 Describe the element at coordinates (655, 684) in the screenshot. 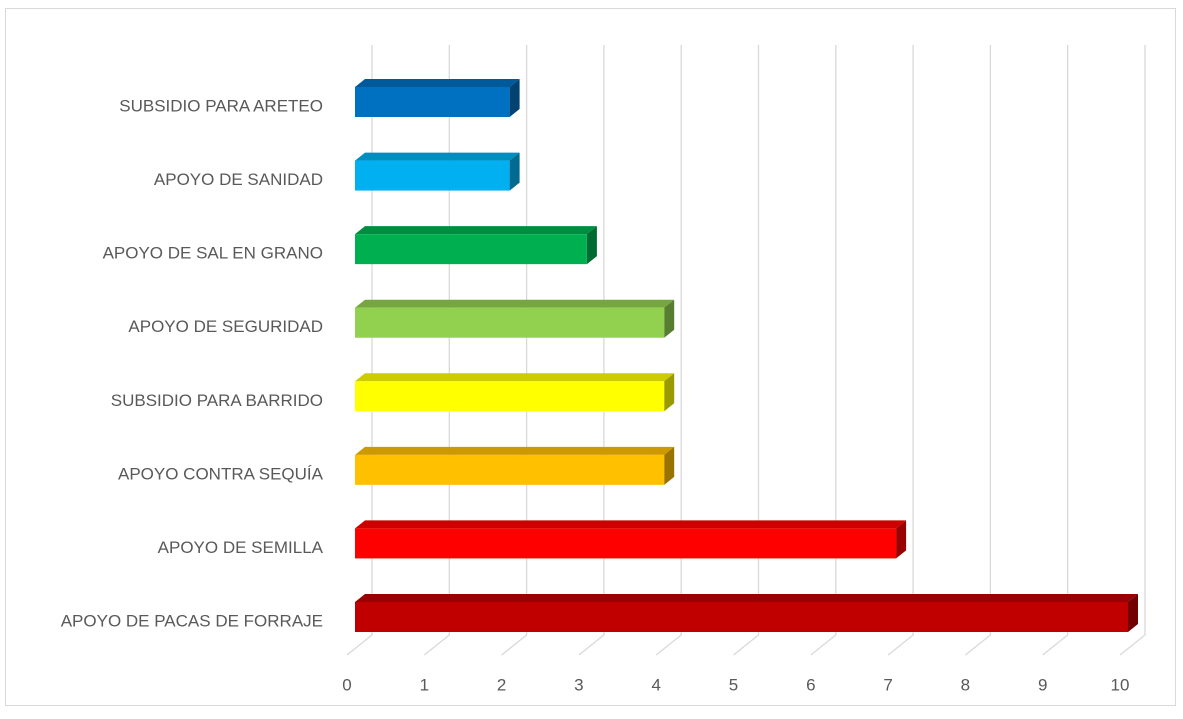

I see `x-tick-label: 4` at that location.